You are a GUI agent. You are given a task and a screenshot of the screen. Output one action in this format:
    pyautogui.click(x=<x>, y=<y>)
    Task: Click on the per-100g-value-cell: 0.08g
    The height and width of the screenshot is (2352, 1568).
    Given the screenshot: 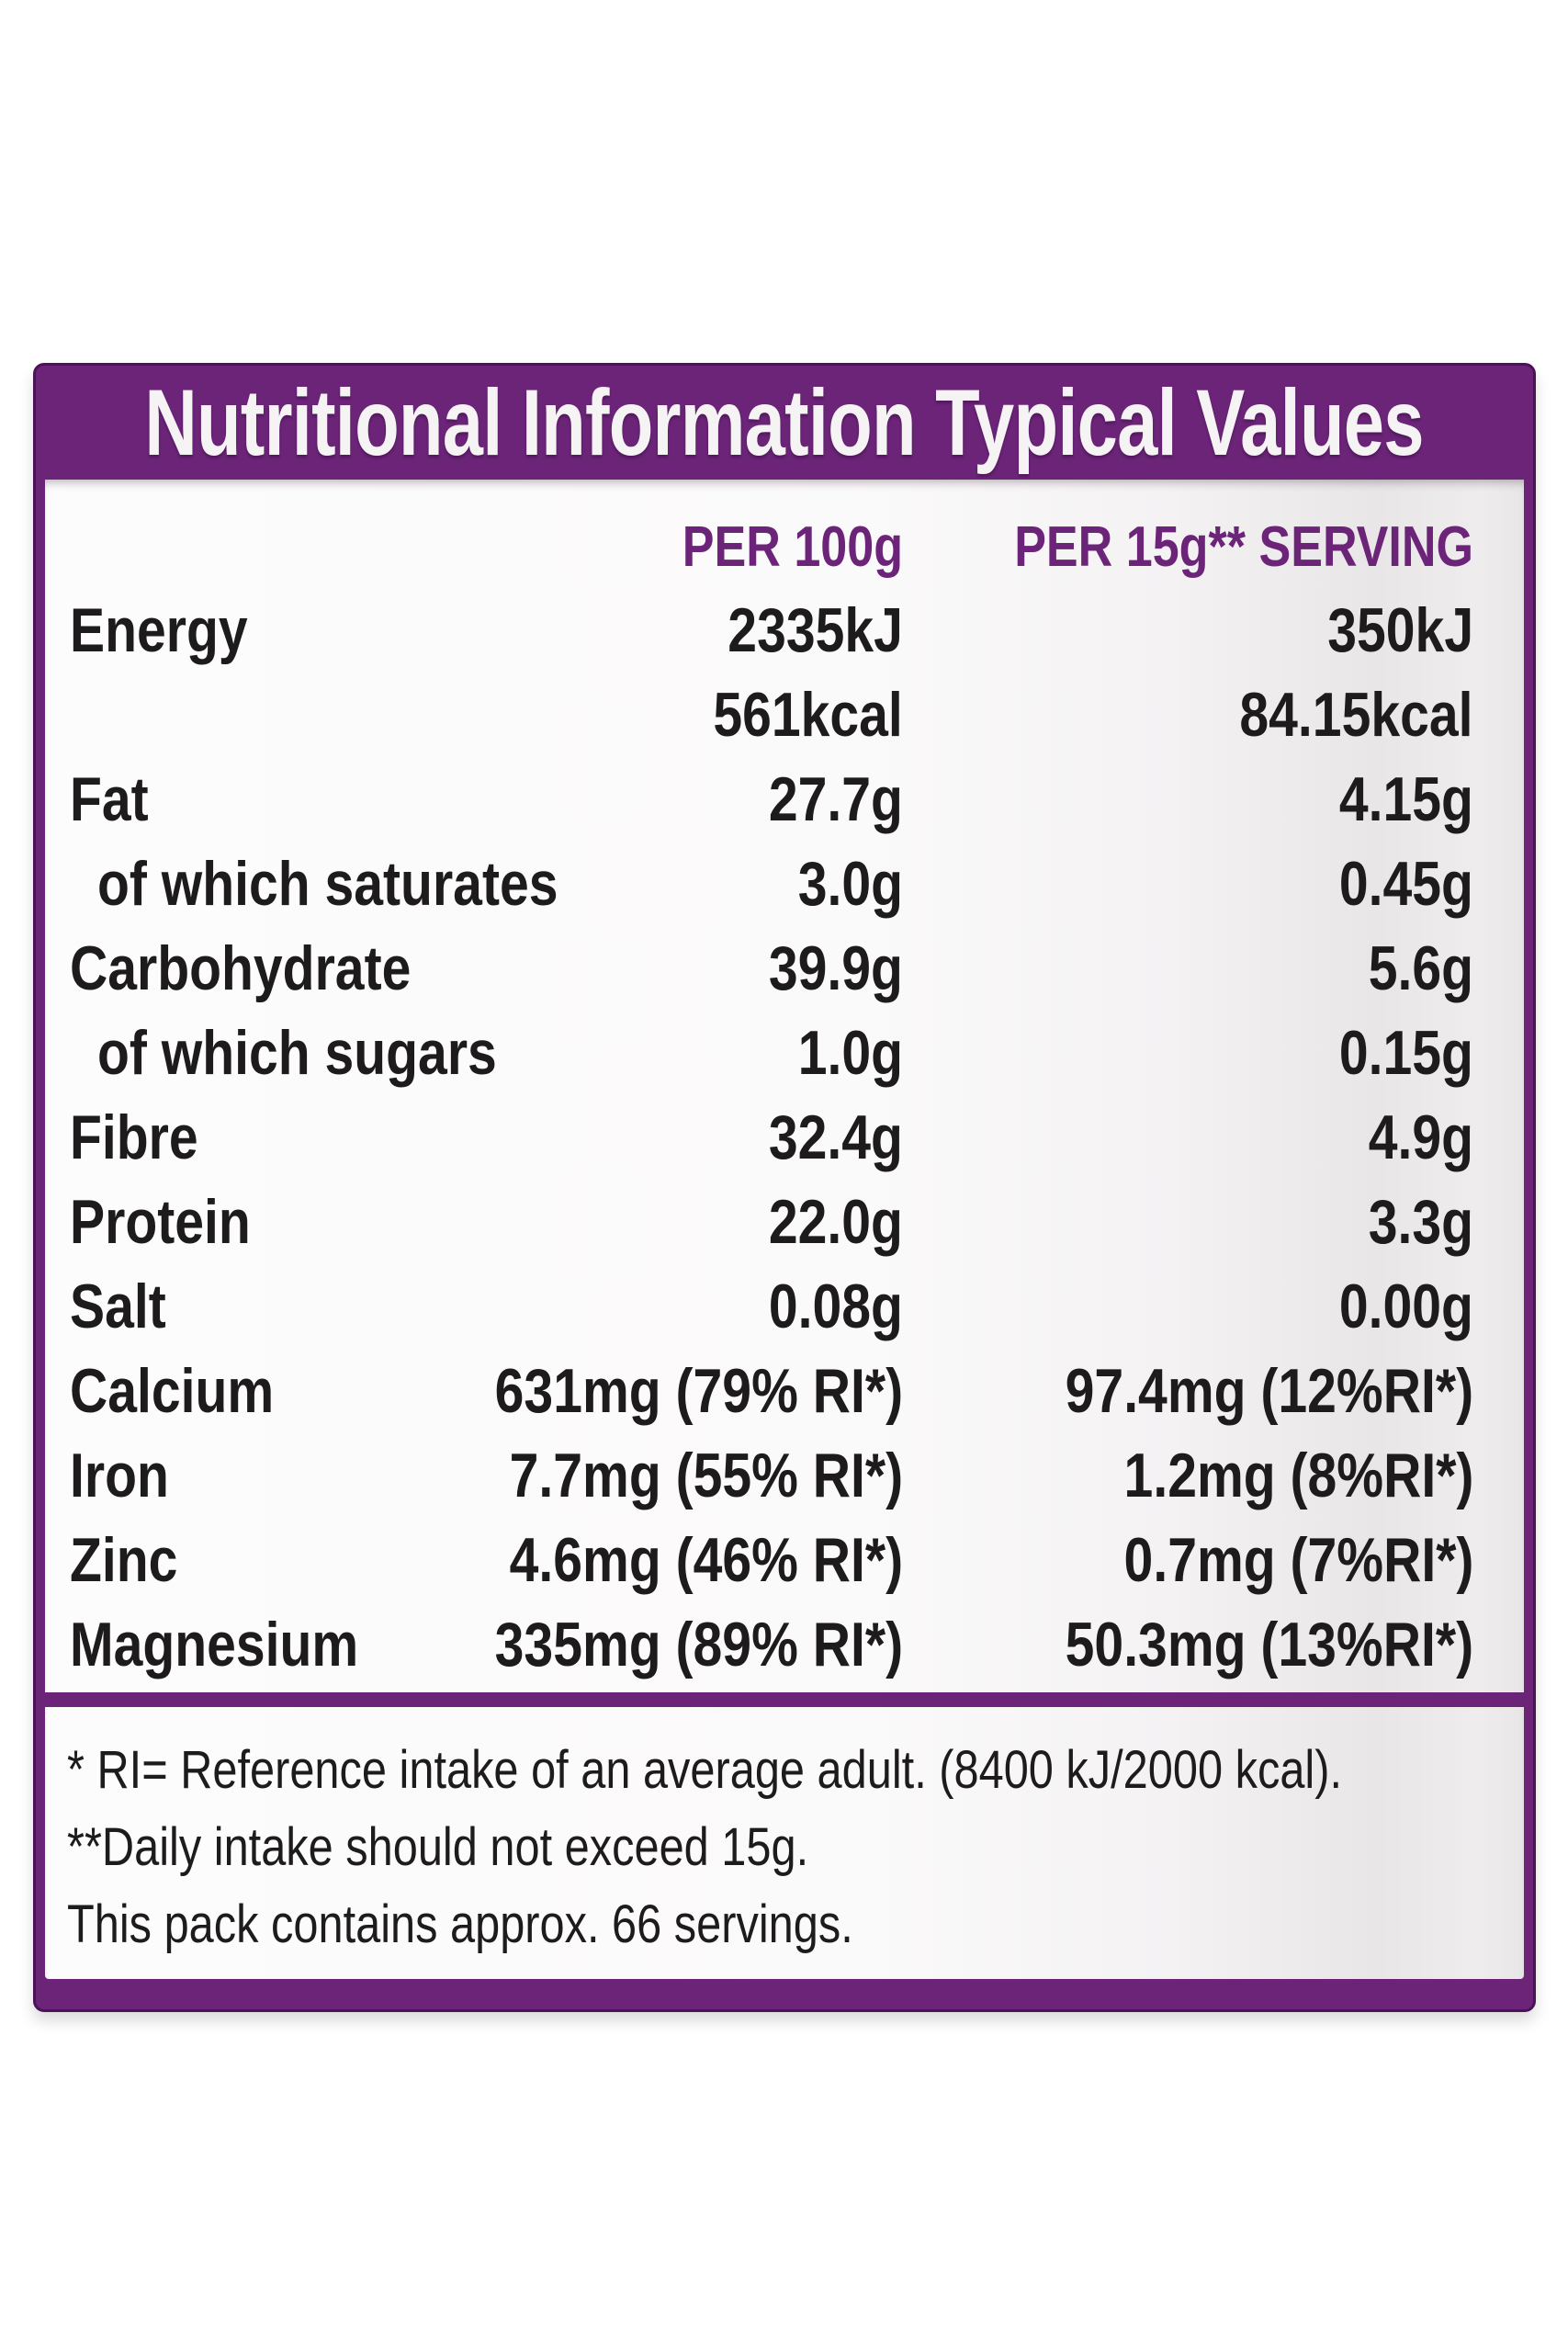 What is the action you would take?
    pyautogui.click(x=747, y=1307)
    